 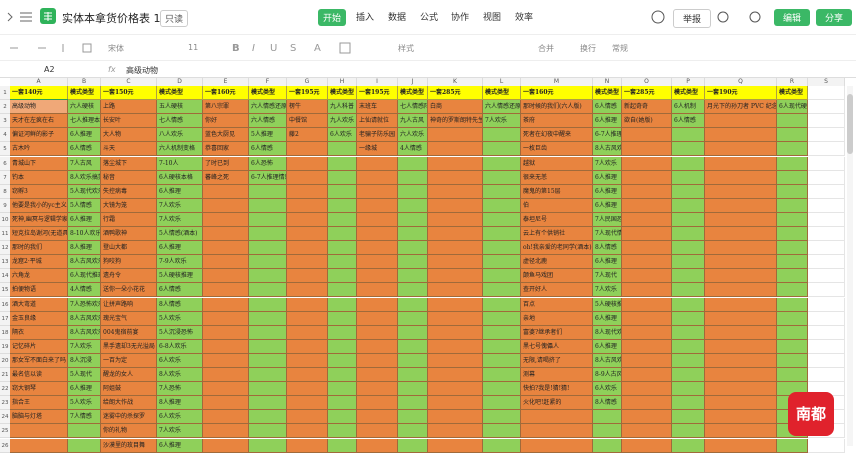 What do you see at coordinates (5, 234) in the screenshot?
I see `row-number: 11` at bounding box center [5, 234].